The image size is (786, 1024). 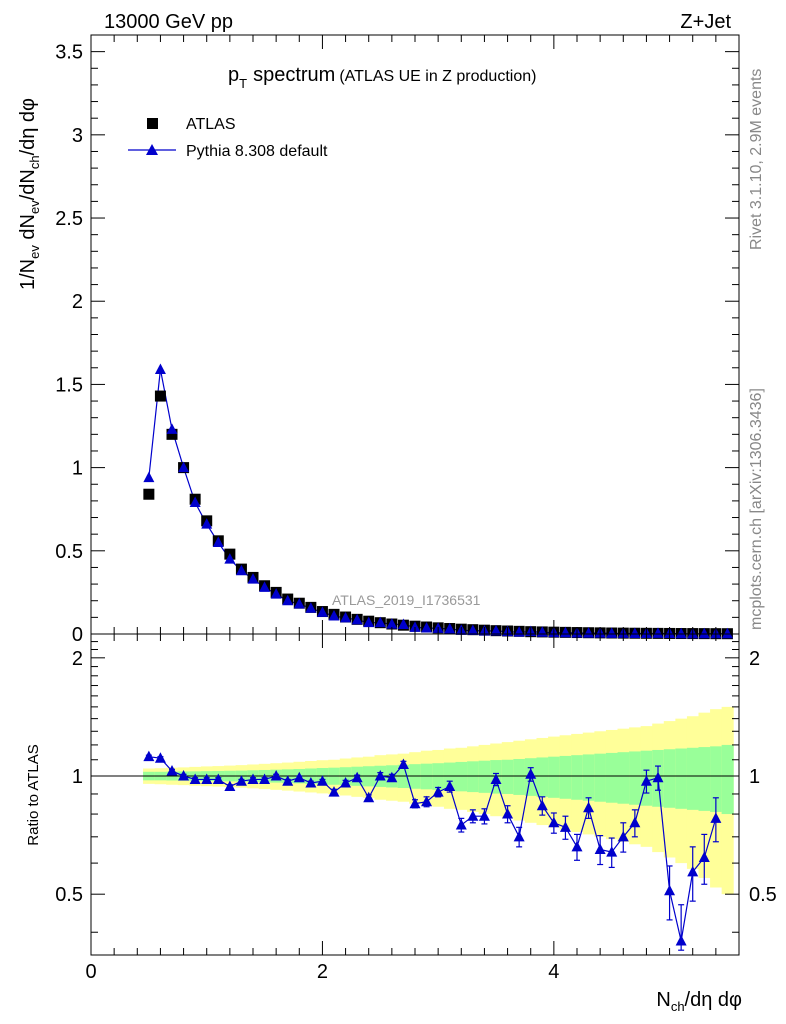 What do you see at coordinates (69, 385) in the screenshot?
I see `main-y-tick-label: 1.5` at bounding box center [69, 385].